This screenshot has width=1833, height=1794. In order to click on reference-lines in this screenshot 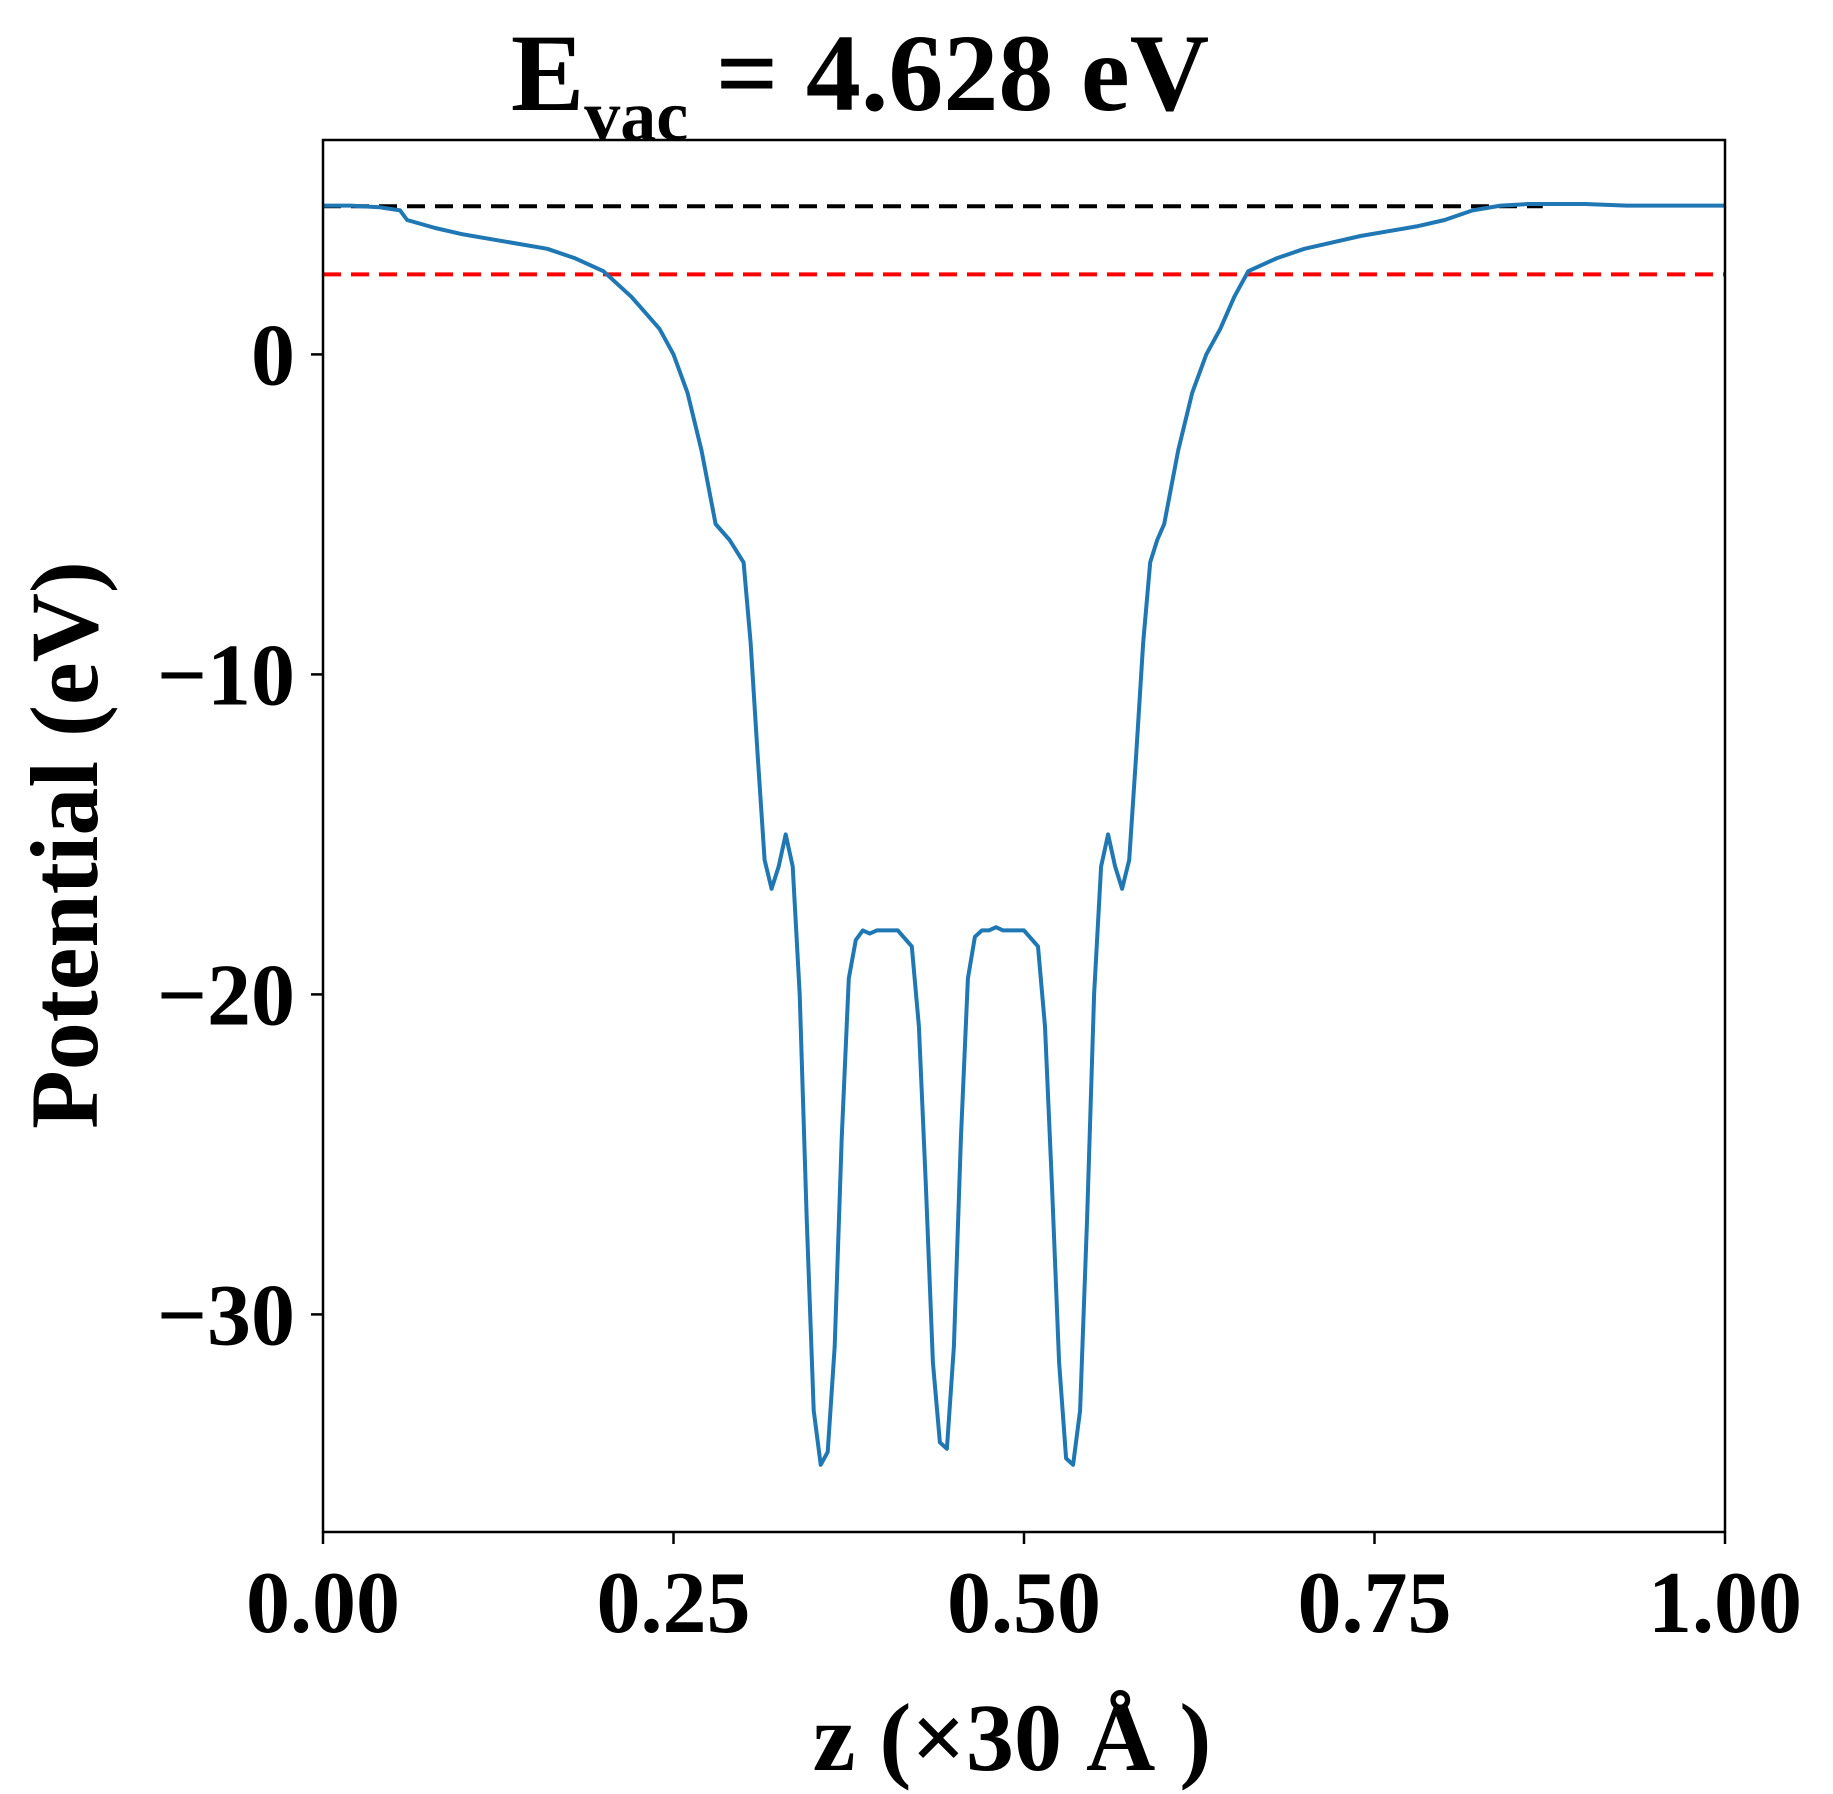, I will do `click(1024, 240)`.